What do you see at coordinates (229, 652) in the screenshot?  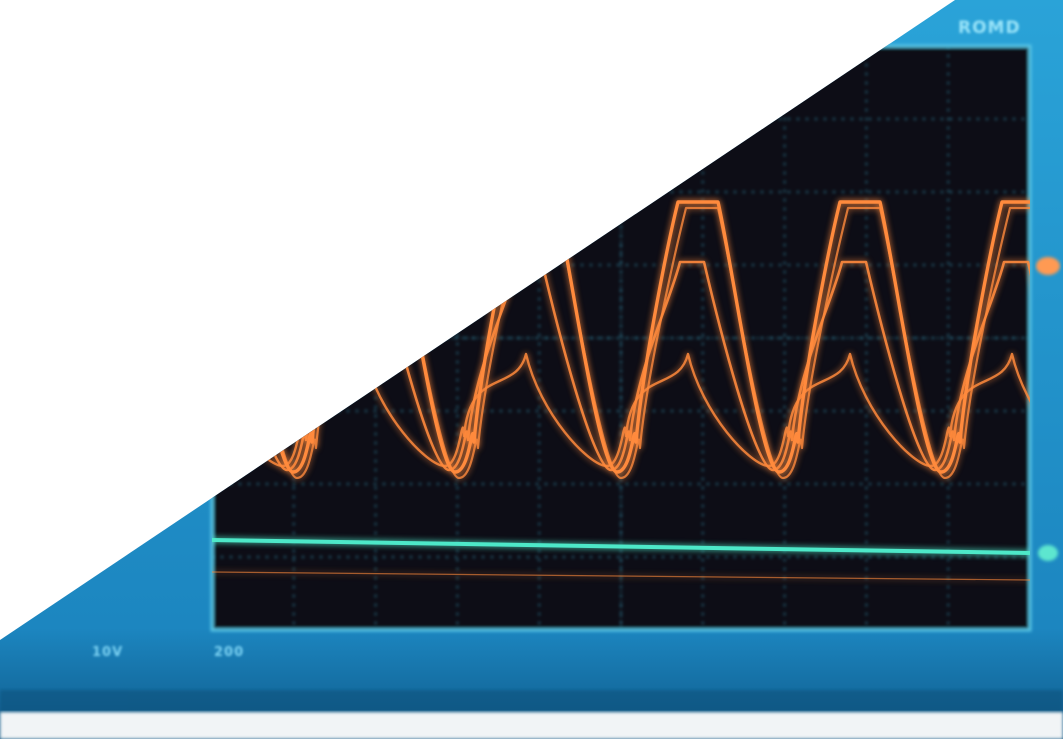 I see `timebase-label: 200` at bounding box center [229, 652].